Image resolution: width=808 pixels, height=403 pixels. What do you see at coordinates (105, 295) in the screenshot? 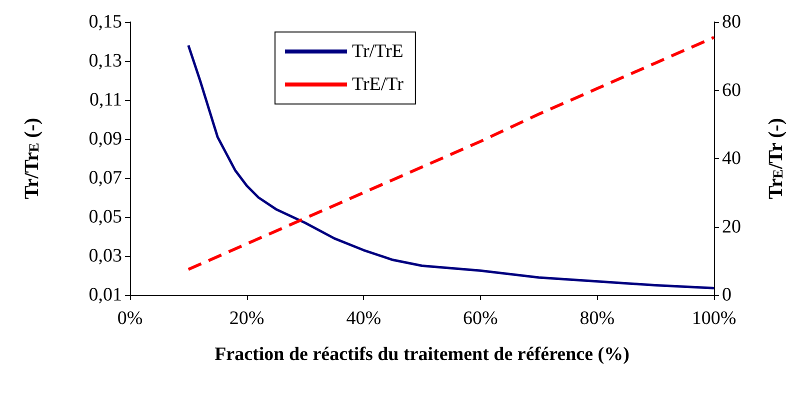
I see `y-tick-label: 0,01` at bounding box center [105, 295].